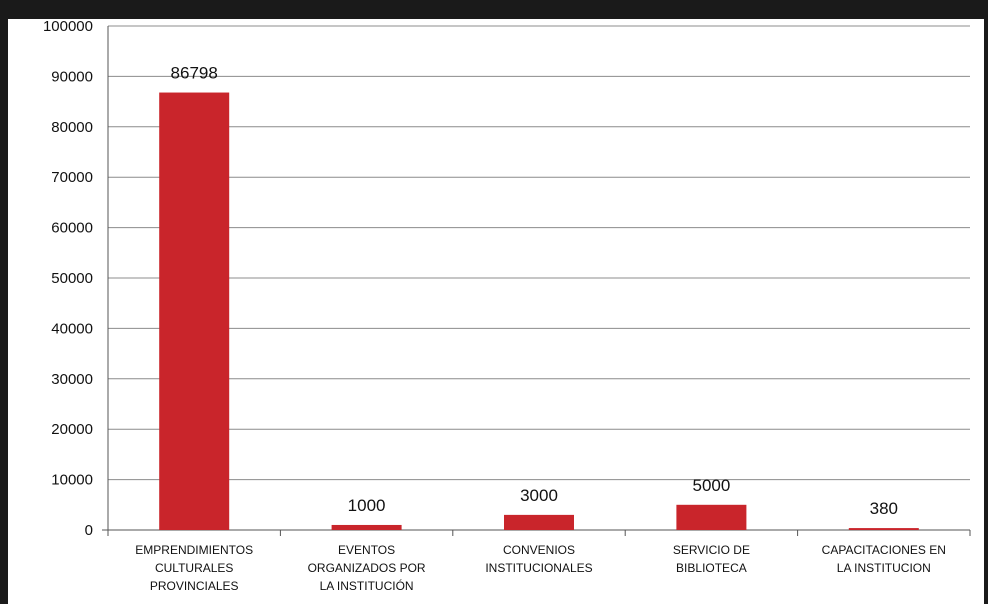 Image resolution: width=988 pixels, height=604 pixels. Describe the element at coordinates (536, 532) in the screenshot. I see `x-axis` at that location.